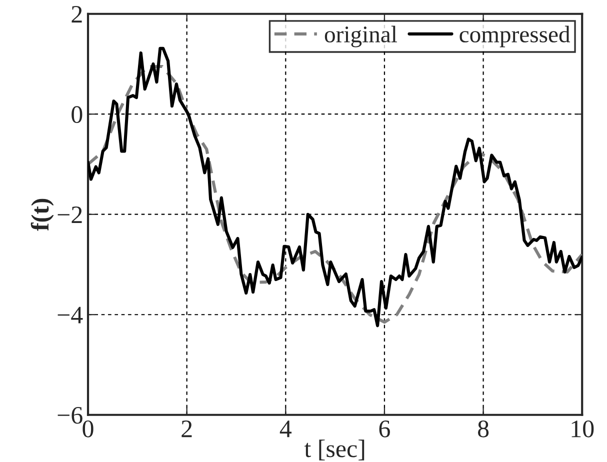 Image resolution: width=607 pixels, height=462 pixels. What do you see at coordinates (70, 315) in the screenshot?
I see `y-tick-label: −4` at bounding box center [70, 315].